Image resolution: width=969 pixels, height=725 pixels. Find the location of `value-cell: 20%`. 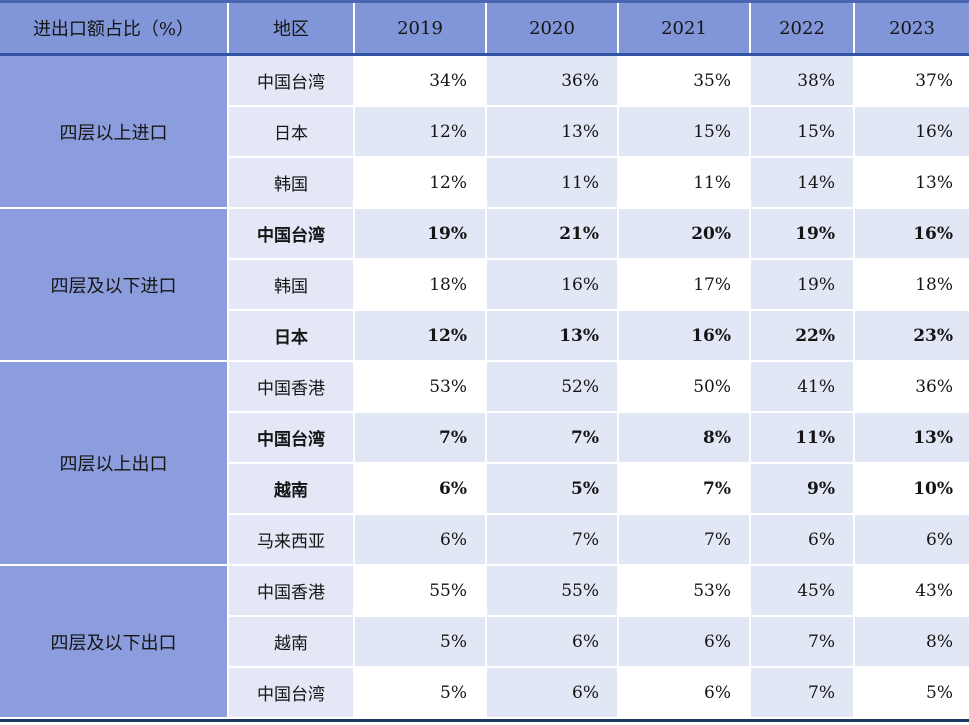

value-cell: 20% is located at coordinates (685, 233).